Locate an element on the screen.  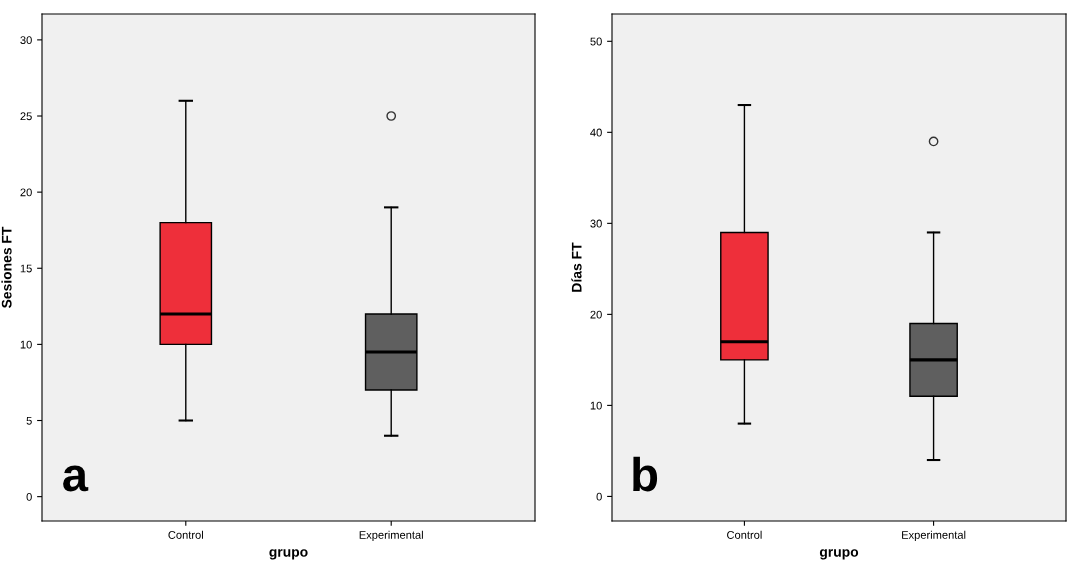
y-axis-title: Sesiones FT is located at coordinates (6, 267).